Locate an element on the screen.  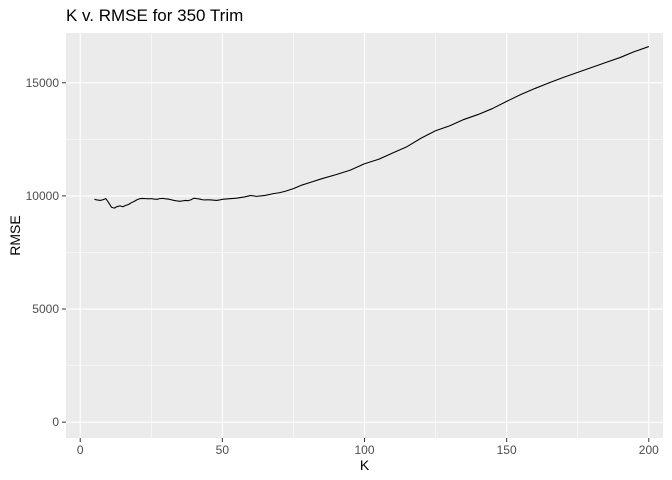
x-tick-label: 200 is located at coordinates (649, 450).